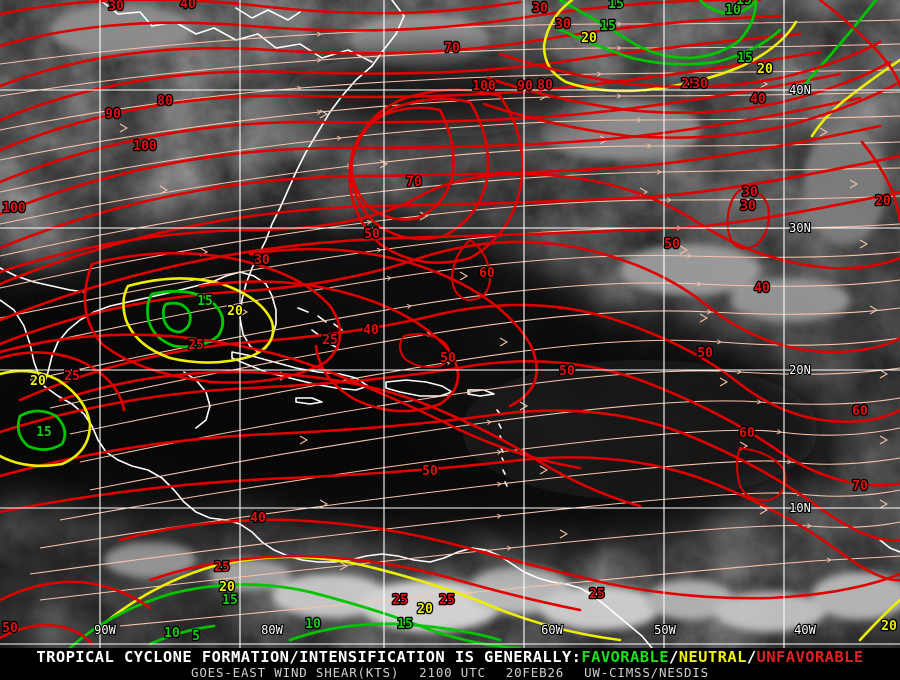  What do you see at coordinates (800, 370) in the screenshot?
I see `lat-label: 20N` at bounding box center [800, 370].